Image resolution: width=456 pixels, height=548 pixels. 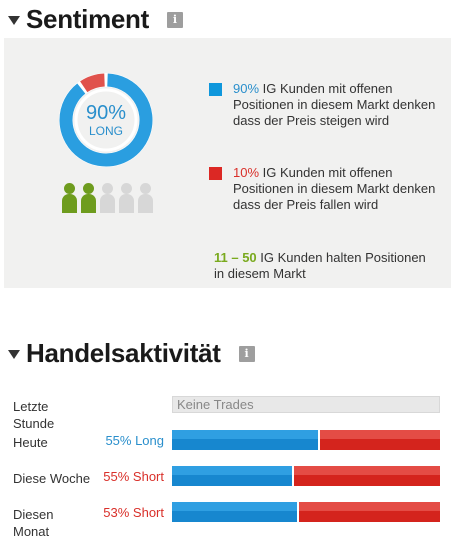 What do you see at coordinates (367, 476) in the screenshot?
I see `activity-bar-week-short` at bounding box center [367, 476].